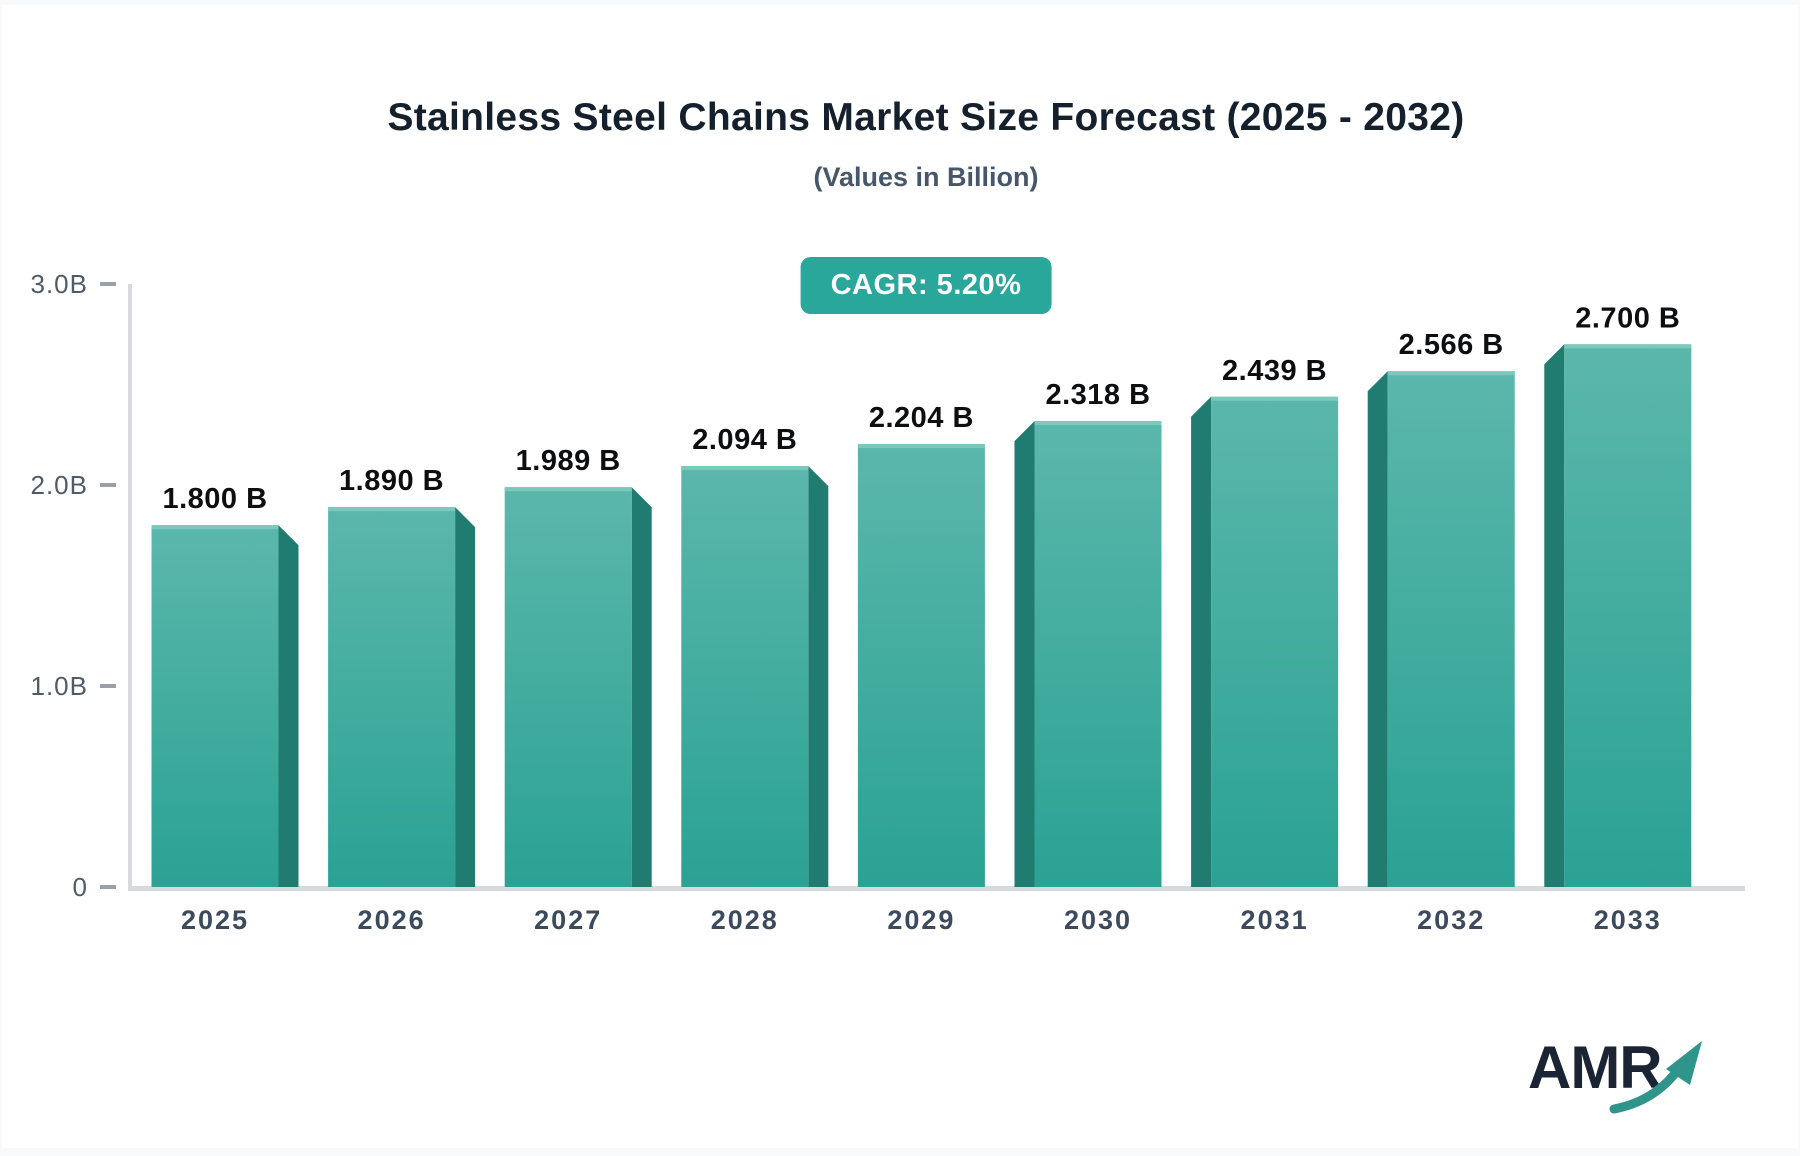 This screenshot has height=1156, width=1800. Describe the element at coordinates (926, 177) in the screenshot. I see `page-subtitle: (Values in Billion)` at that location.